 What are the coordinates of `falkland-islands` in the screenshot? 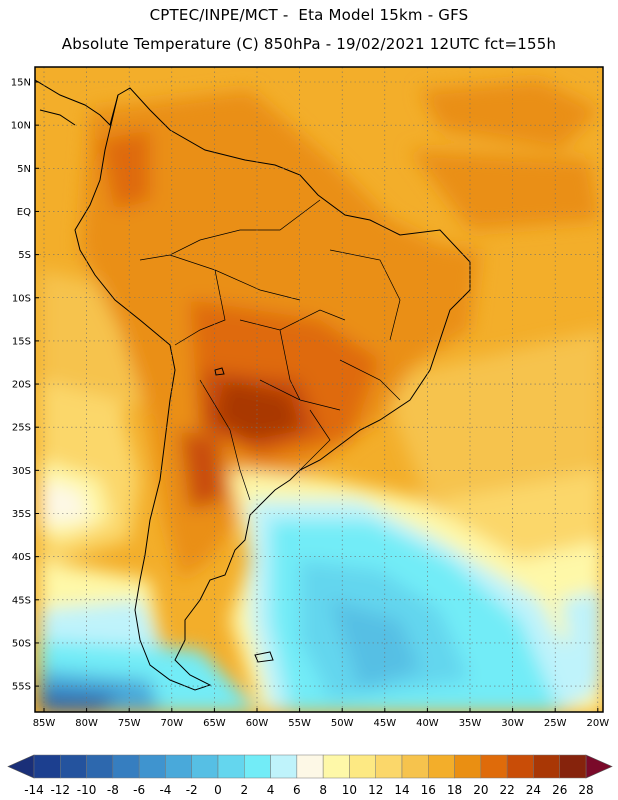 It's located at (264, 657).